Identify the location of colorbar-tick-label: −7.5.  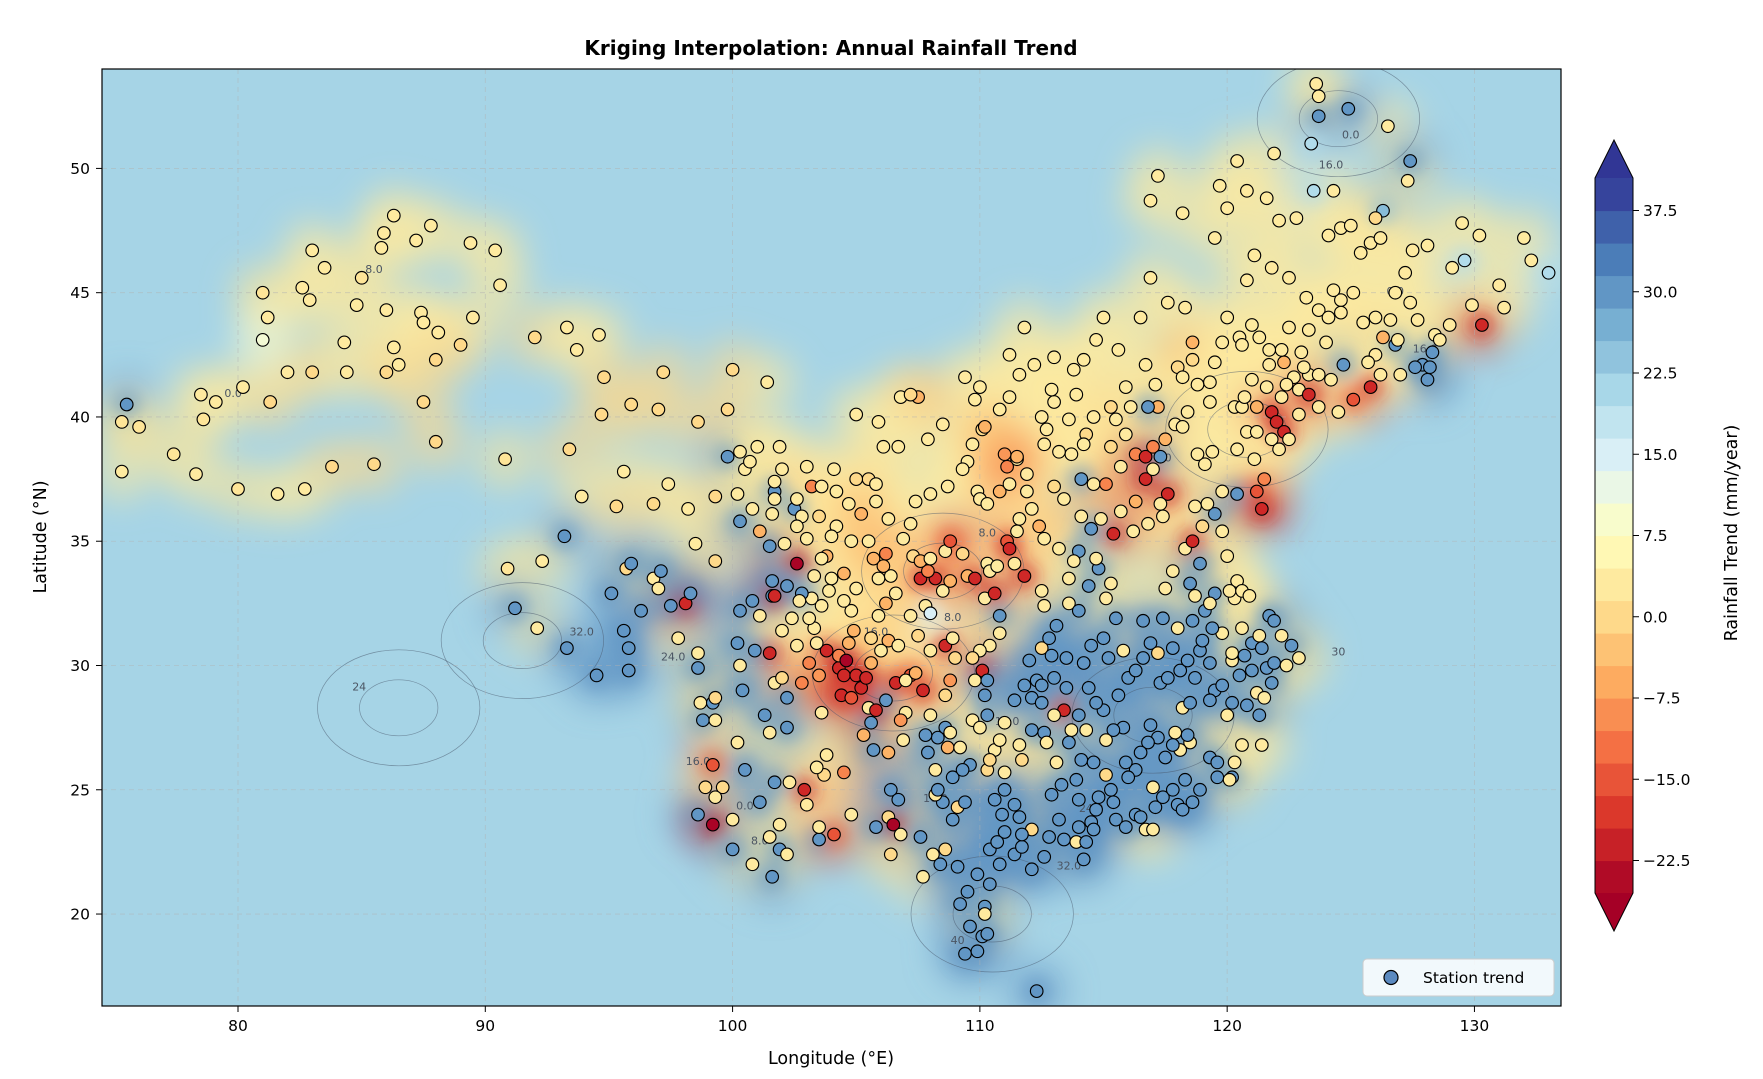
(1662, 699).